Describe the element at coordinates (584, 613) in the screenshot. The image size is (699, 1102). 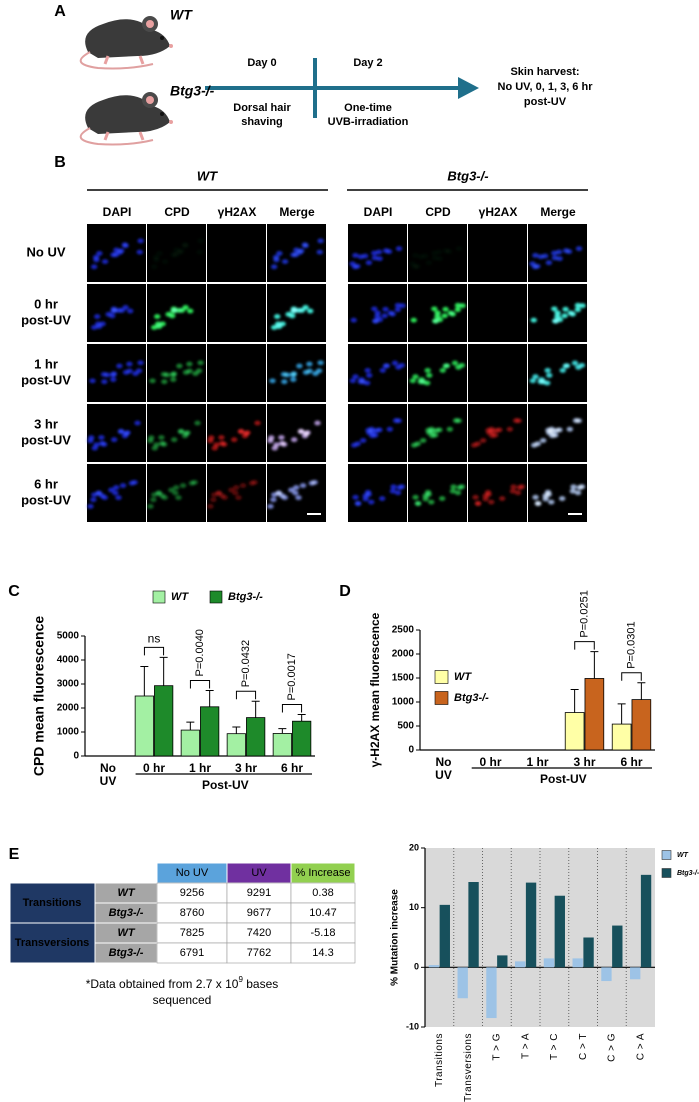
I see `p-value: P=0.0251` at that location.